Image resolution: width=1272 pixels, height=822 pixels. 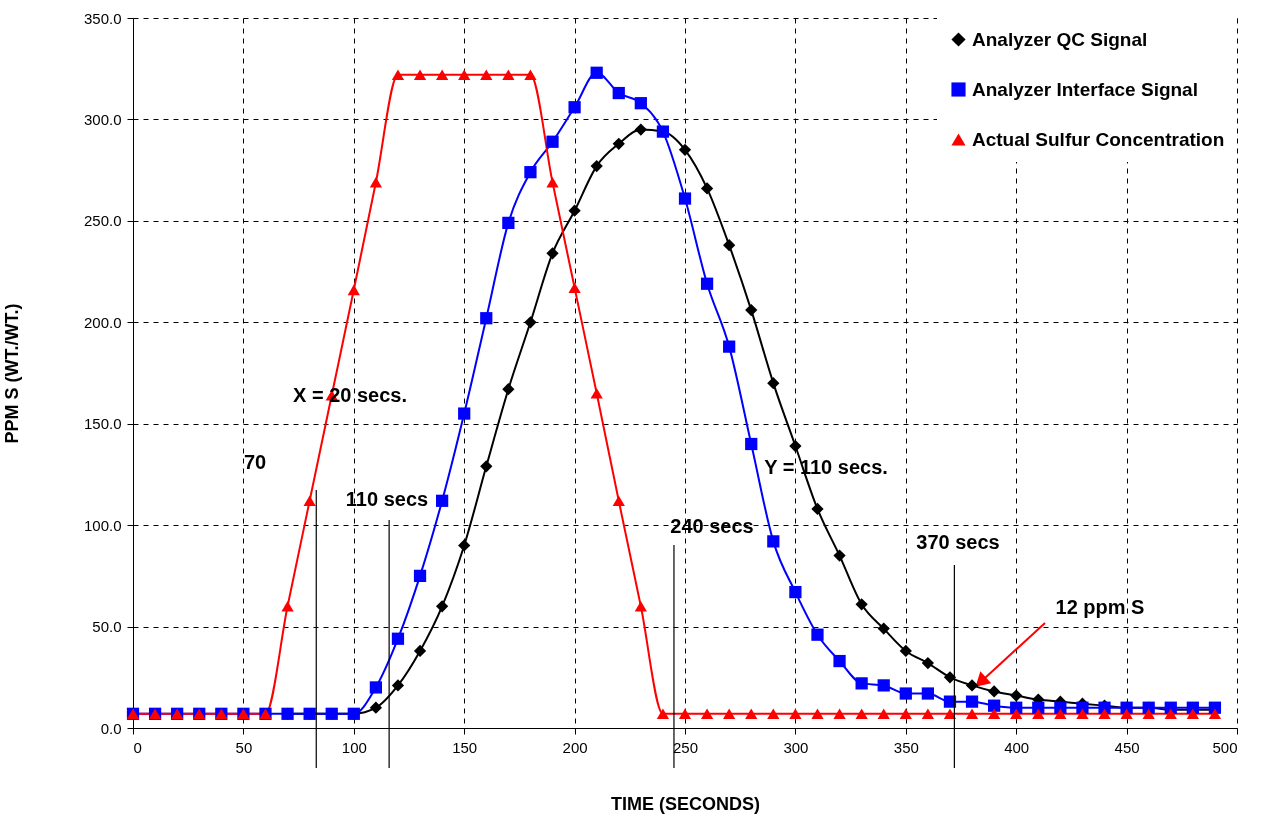 What do you see at coordinates (1085, 89) in the screenshot?
I see `legend-label: Analyzer Interface Signal` at bounding box center [1085, 89].